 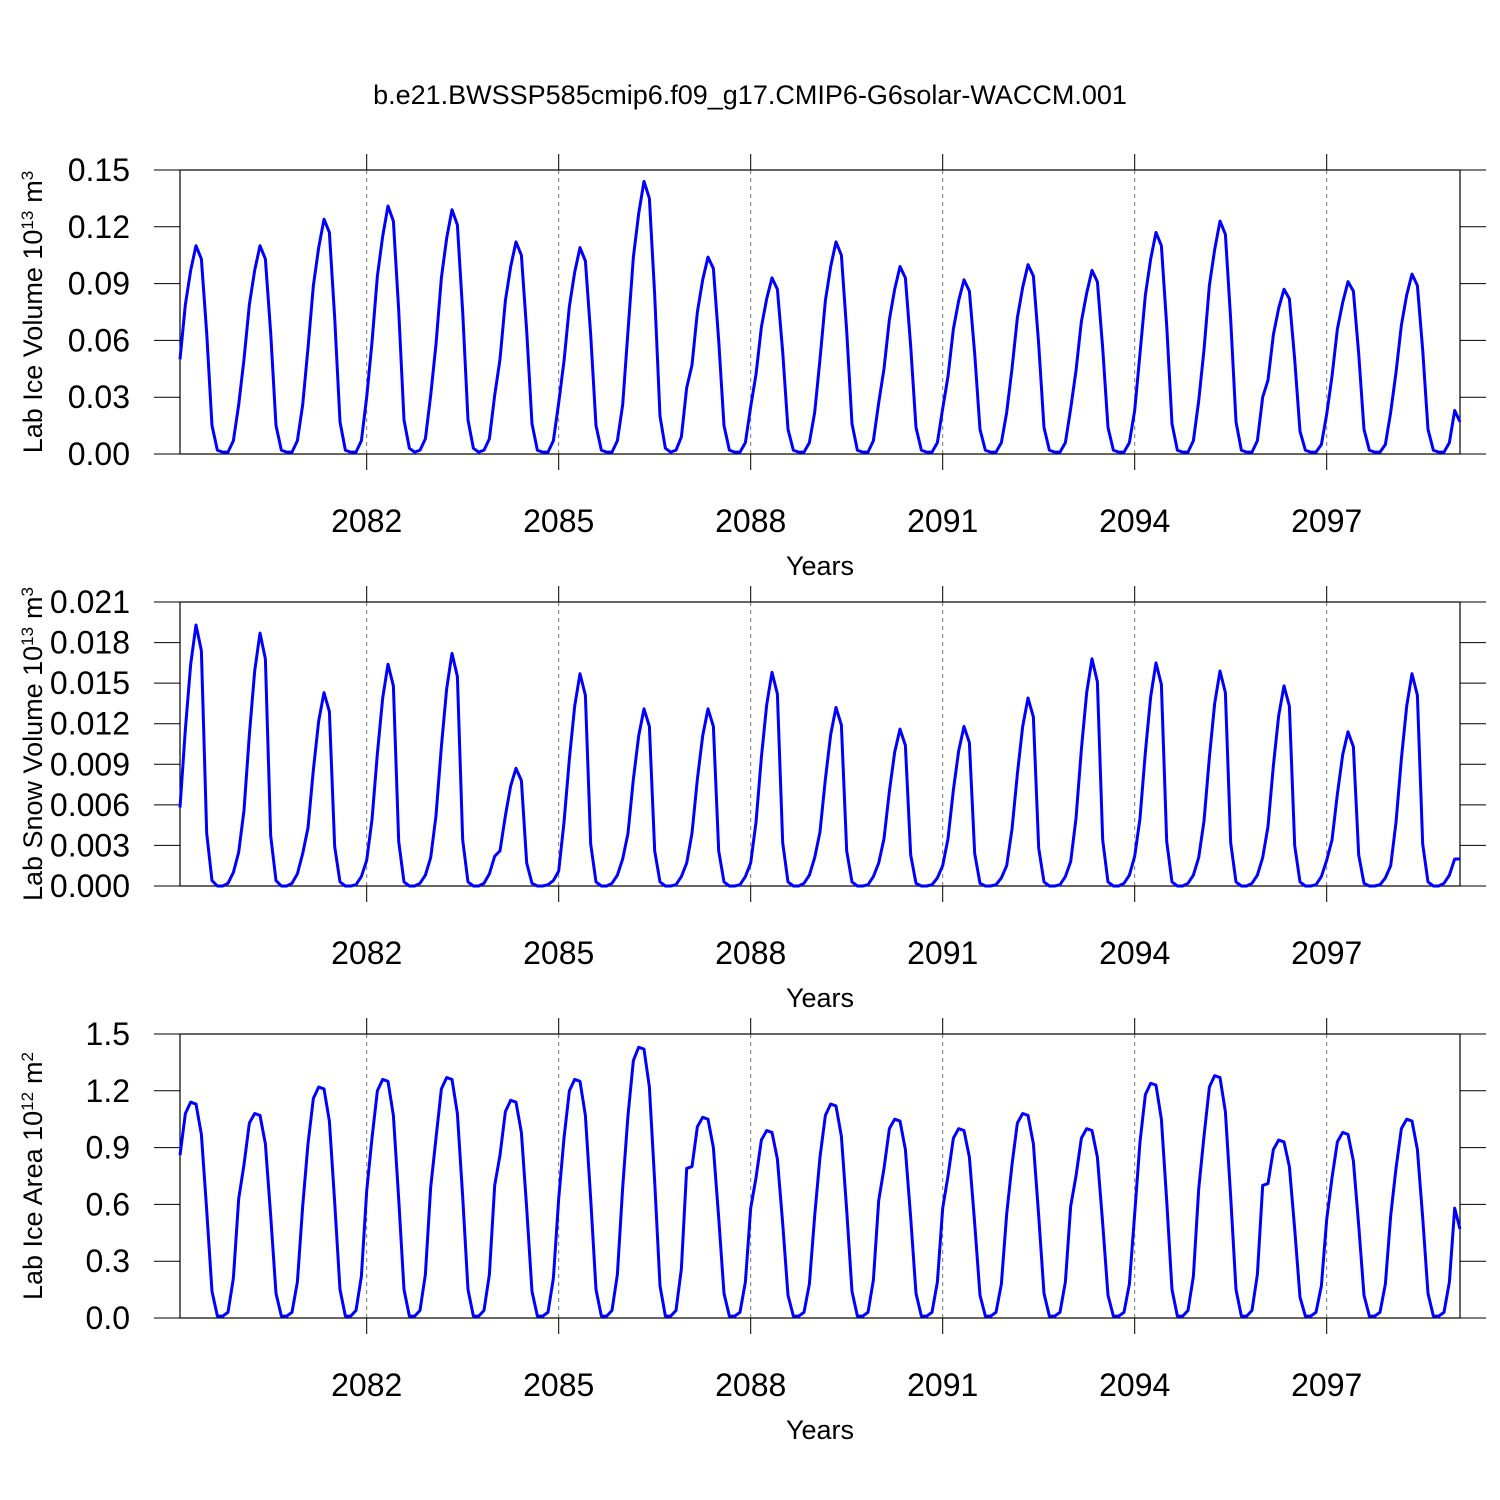 I want to click on y-axis-label: Lab Snow Volume 1013 m3, so click(x=33, y=744).